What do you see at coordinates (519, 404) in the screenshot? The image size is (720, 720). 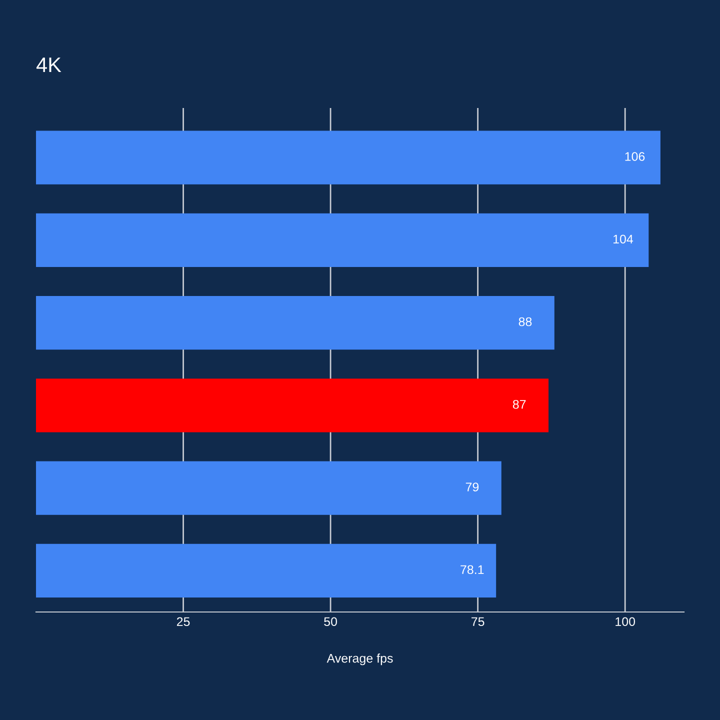 I see `data-label: 87` at bounding box center [519, 404].